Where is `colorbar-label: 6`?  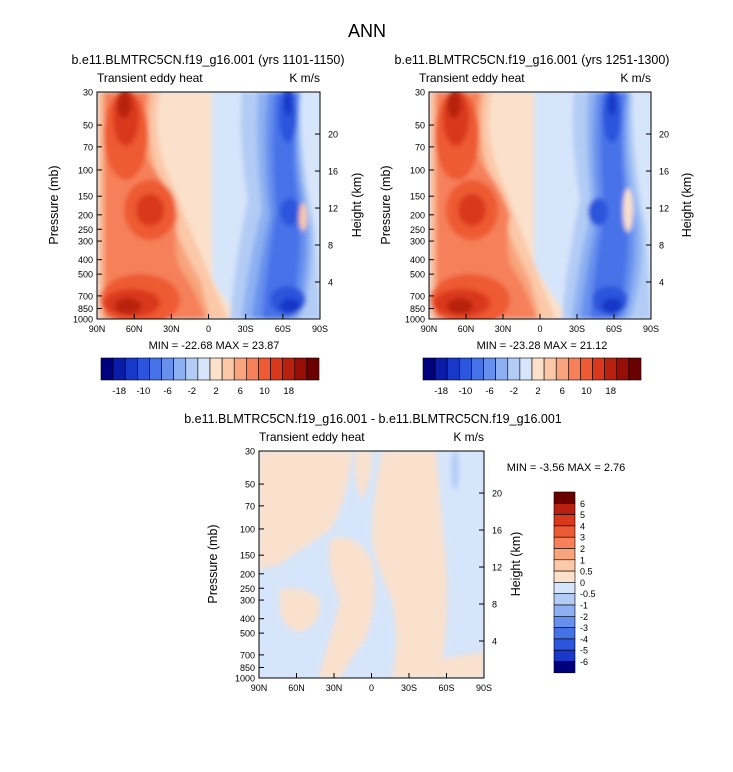
colorbar-label: 6 is located at coordinates (240, 391).